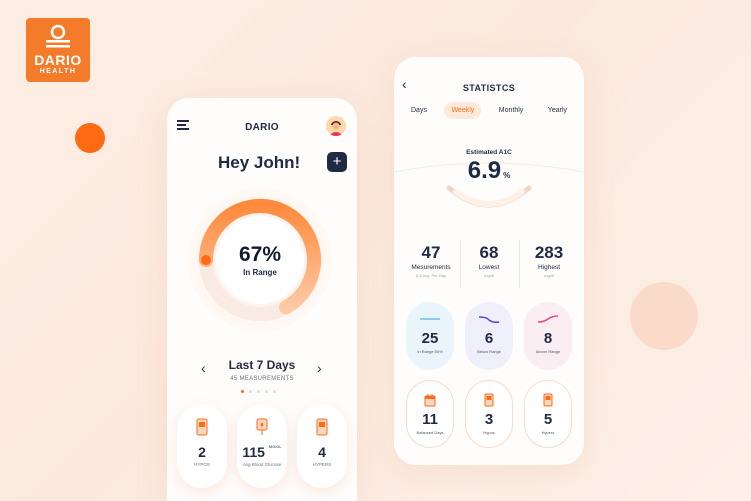 Image resolution: width=751 pixels, height=501 pixels. I want to click on measurements-label: Mesurements, so click(431, 267).